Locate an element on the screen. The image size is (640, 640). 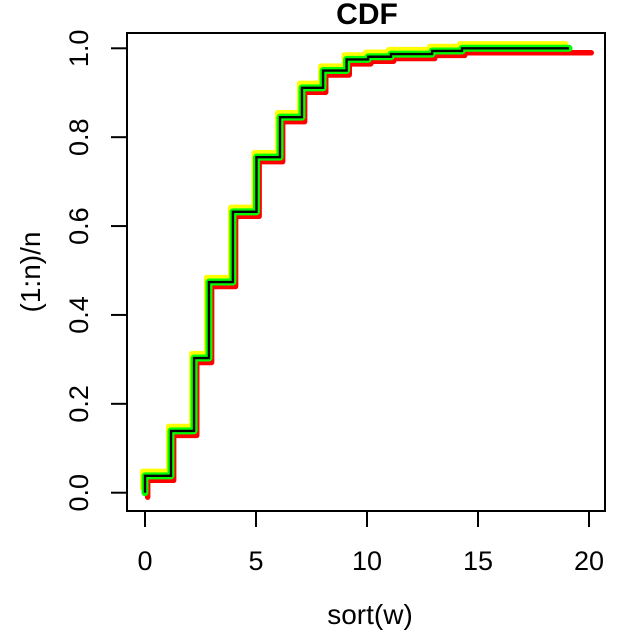
y-tick-label: 0.8 is located at coordinates (79, 137).